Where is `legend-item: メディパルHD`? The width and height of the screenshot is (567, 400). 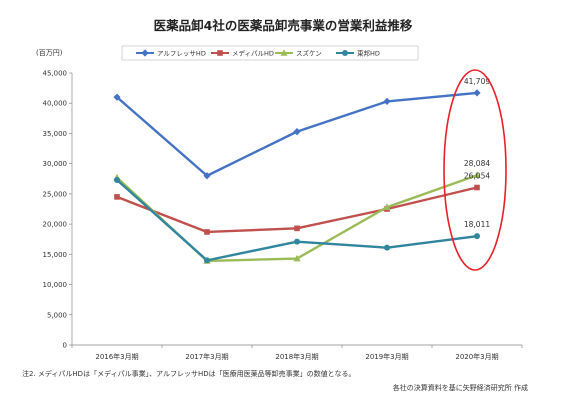
legend-item: メディパルHD is located at coordinates (242, 52).